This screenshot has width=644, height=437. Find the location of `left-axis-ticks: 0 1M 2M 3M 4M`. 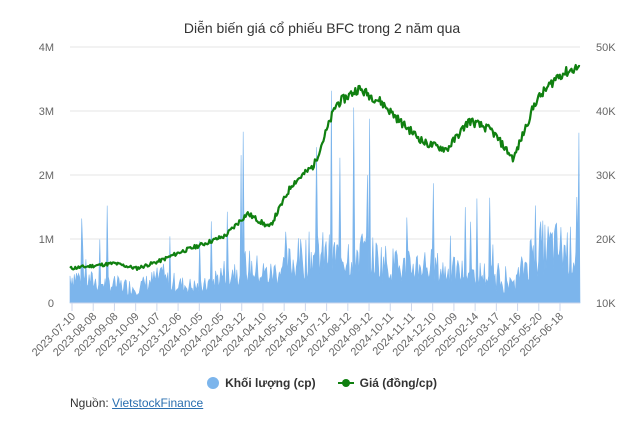

left-axis-ticks: 0 1M 2M 3M 4M is located at coordinates (46, 176).